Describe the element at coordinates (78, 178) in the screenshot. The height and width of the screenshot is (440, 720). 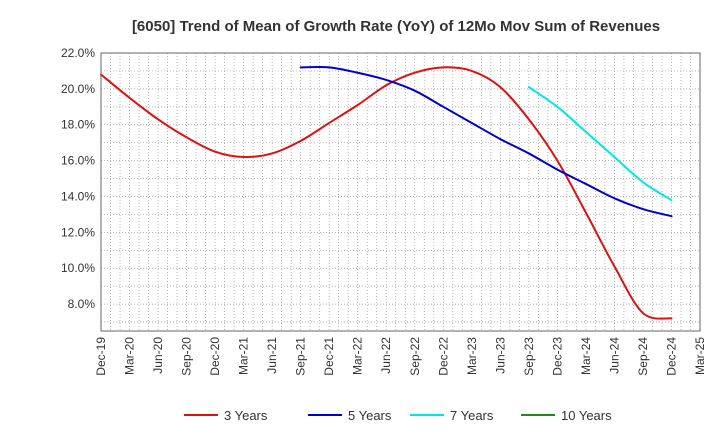
I see `y-axis: 8.0% 10.0% 12.0% 14.0% 16.0% 18.0% 20.0% 22.0%` at that location.